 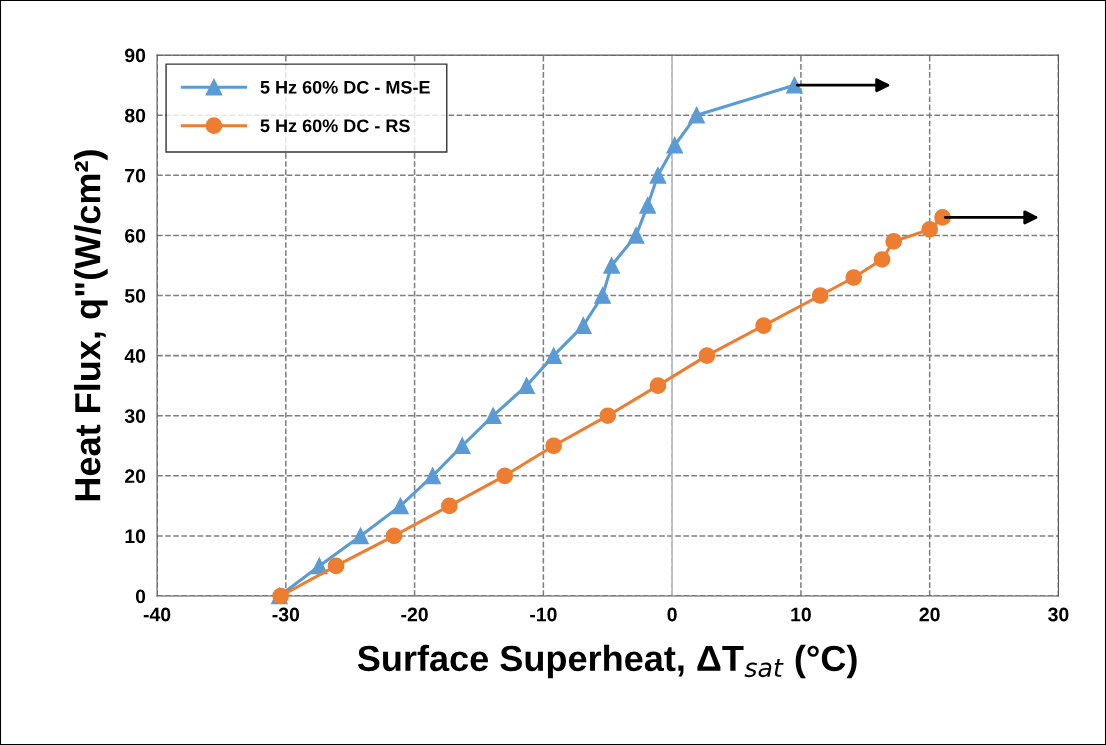 I want to click on legend-label: 5 Hz 60% DC - RS, so click(x=335, y=126).